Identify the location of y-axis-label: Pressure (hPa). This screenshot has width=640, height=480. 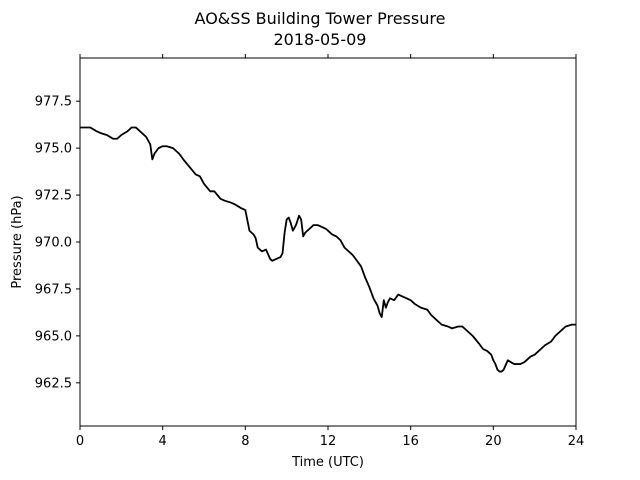
(17, 241).